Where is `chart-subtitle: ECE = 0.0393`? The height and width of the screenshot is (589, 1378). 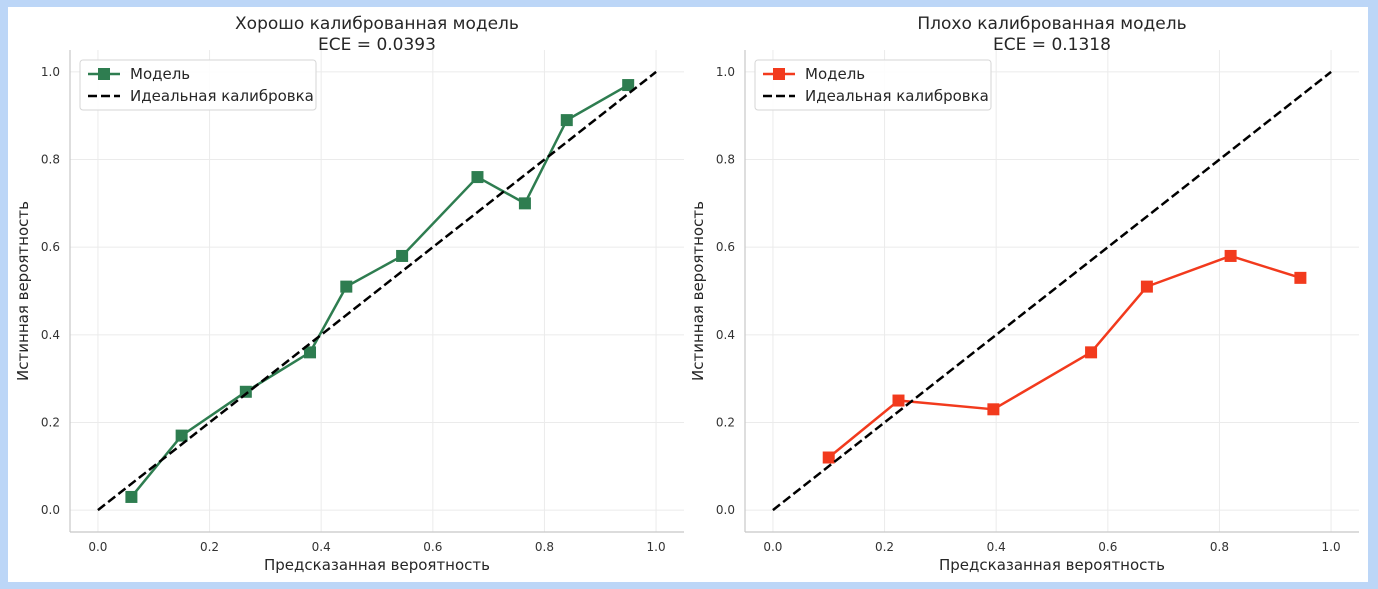 chart-subtitle: ECE = 0.0393 is located at coordinates (377, 45).